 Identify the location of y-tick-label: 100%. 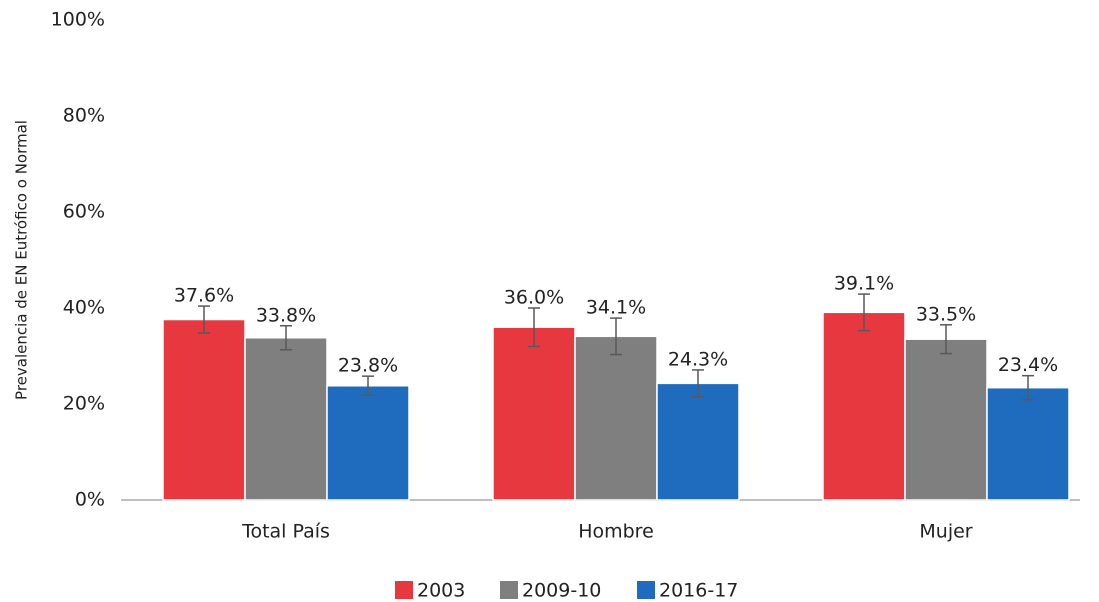
(78, 20).